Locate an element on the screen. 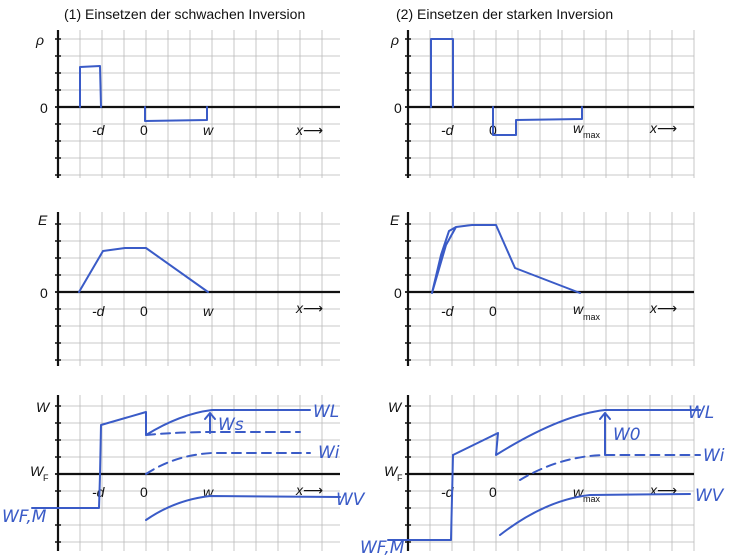 This screenshot has height=557, width=745. minus-d-label-rho-right: -d is located at coordinates (448, 130).